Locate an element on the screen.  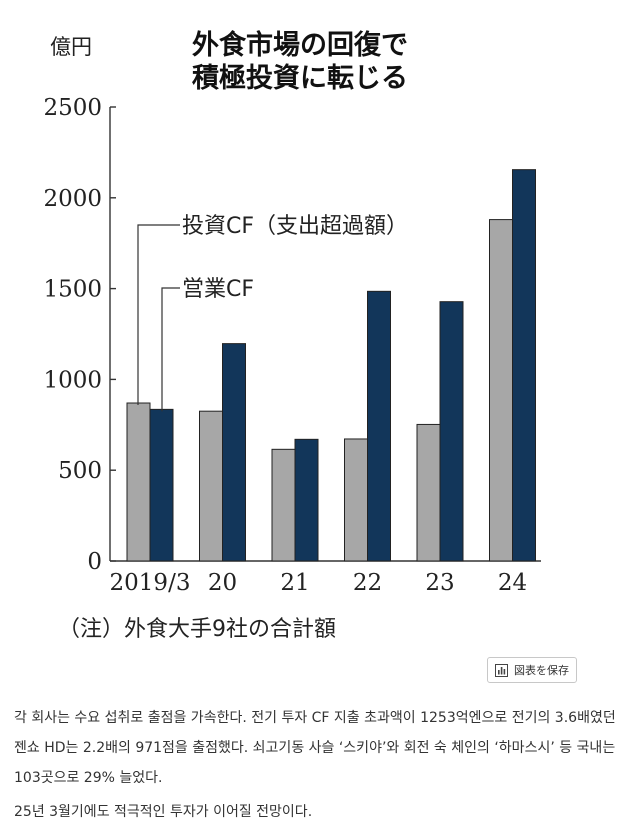
chart-note: （注）外食大手9社の合計額 is located at coordinates (197, 629).